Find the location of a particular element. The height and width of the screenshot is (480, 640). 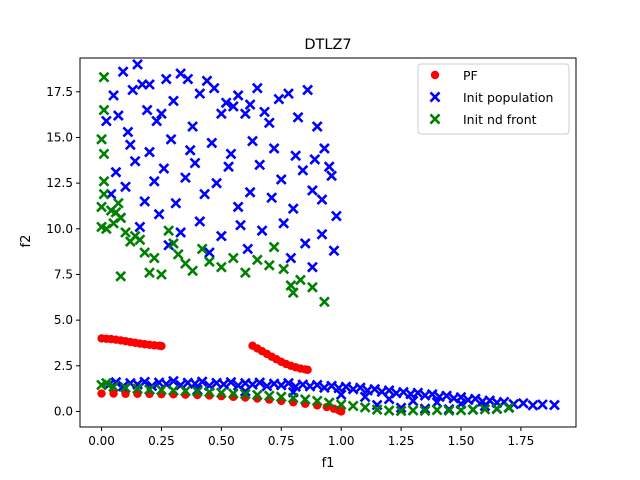

y-tick-label: 10.0 is located at coordinates (59, 229).